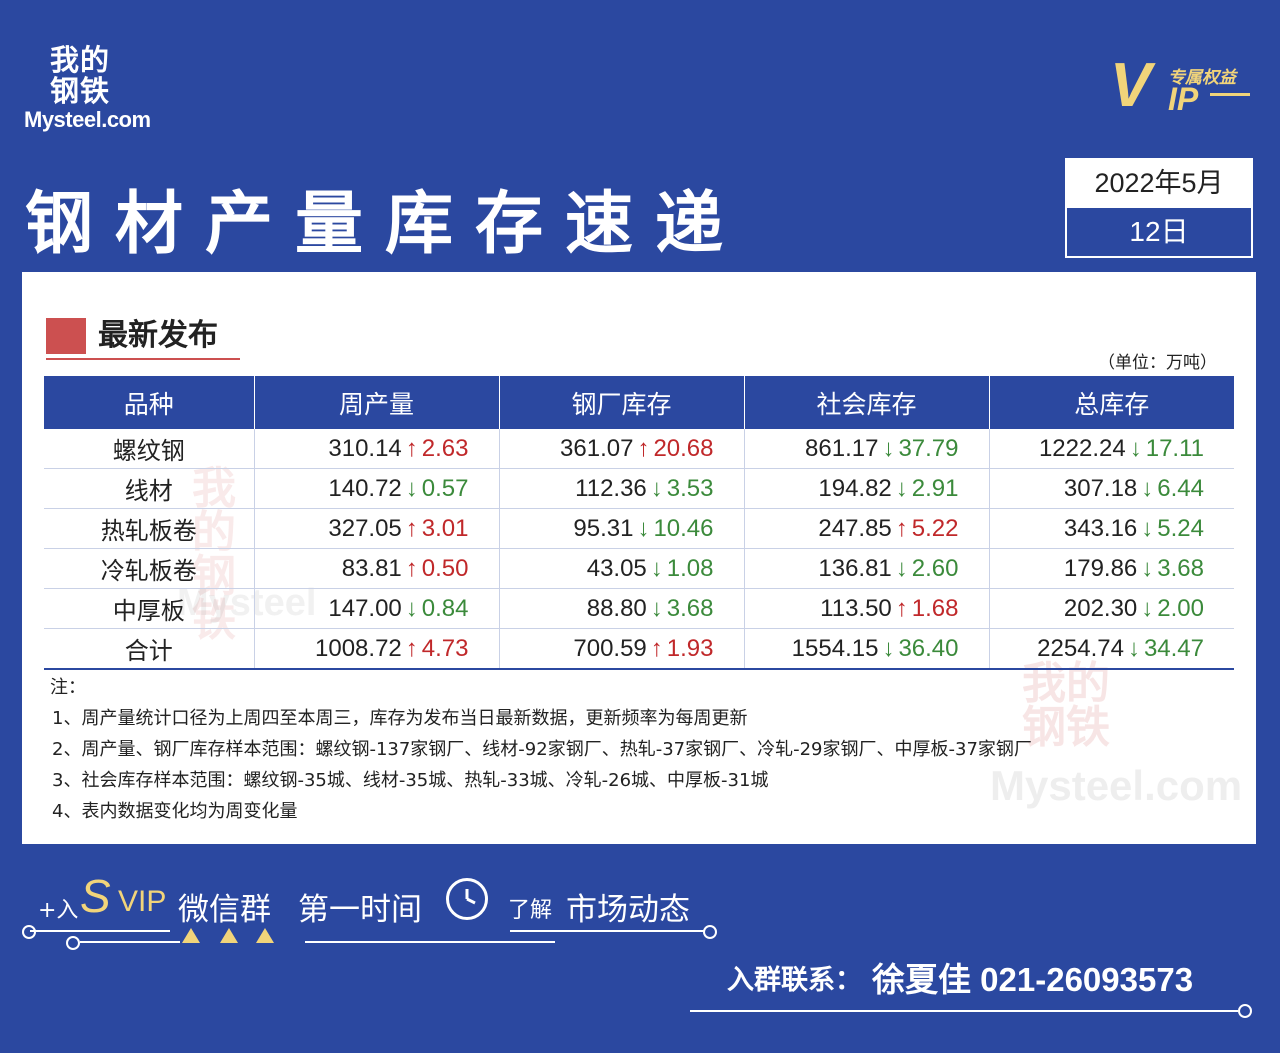 This screenshot has height=1053, width=1280. What do you see at coordinates (597, 448) in the screenshot?
I see `cell-value: 361.07` at bounding box center [597, 448].